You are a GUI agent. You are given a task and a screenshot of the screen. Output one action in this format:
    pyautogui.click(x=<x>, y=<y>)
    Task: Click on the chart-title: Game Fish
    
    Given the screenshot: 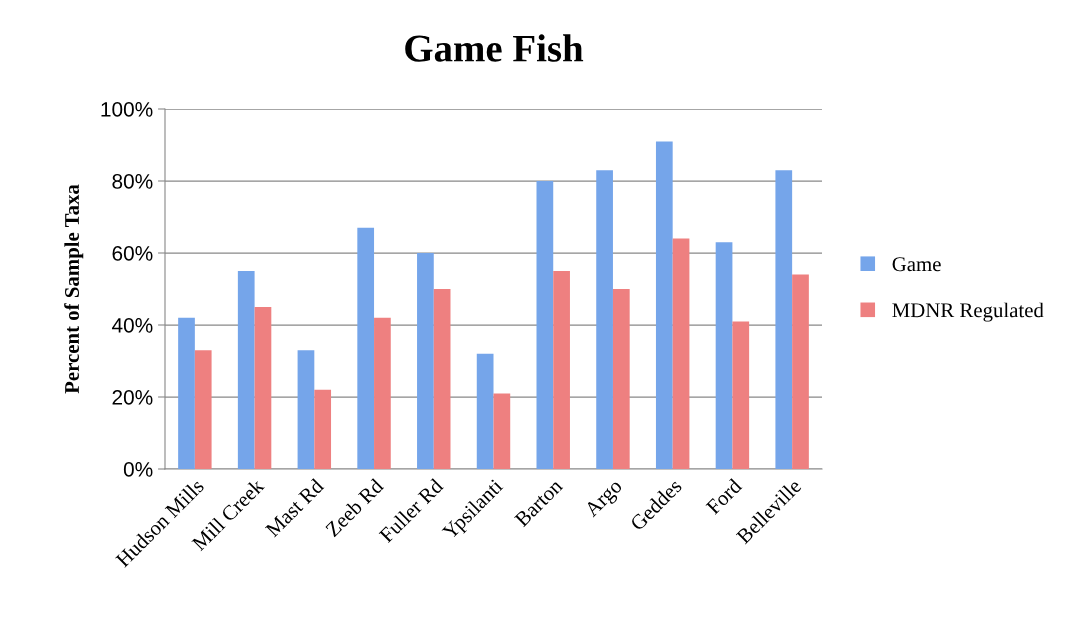 What is the action you would take?
    pyautogui.click(x=494, y=48)
    